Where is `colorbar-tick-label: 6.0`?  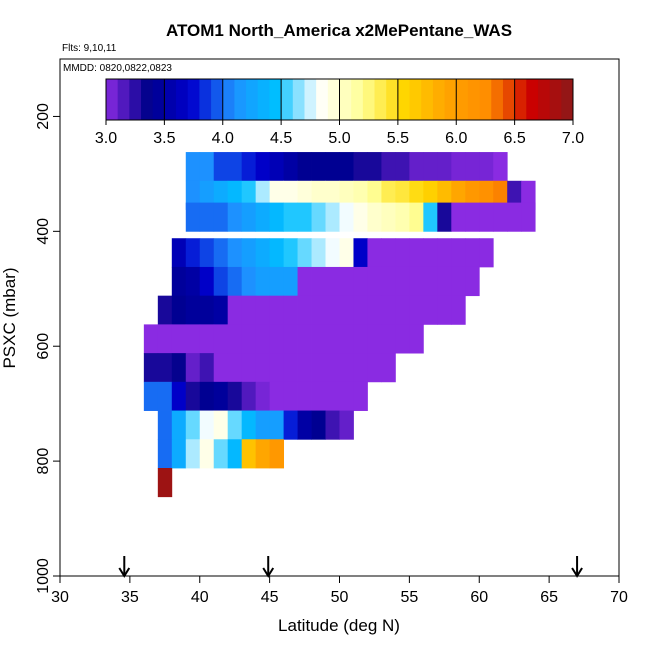 colorbar-tick-label: 6.0 is located at coordinates (456, 138).